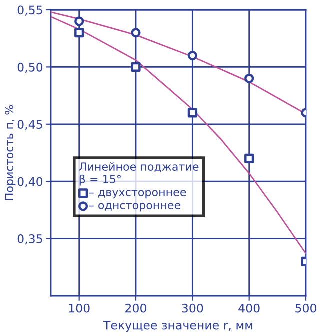  Describe the element at coordinates (306, 308) in the screenshot. I see `x-tick-label: 500` at that location.